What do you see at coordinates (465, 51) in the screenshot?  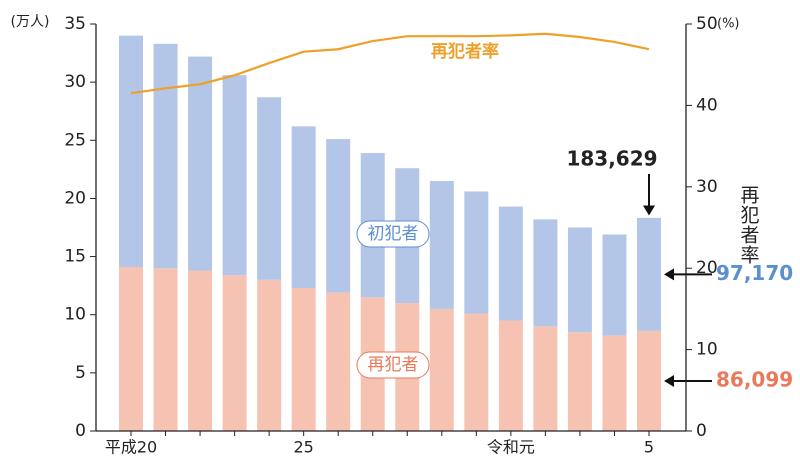 I see `series-label: 再犯者率` at bounding box center [465, 51].